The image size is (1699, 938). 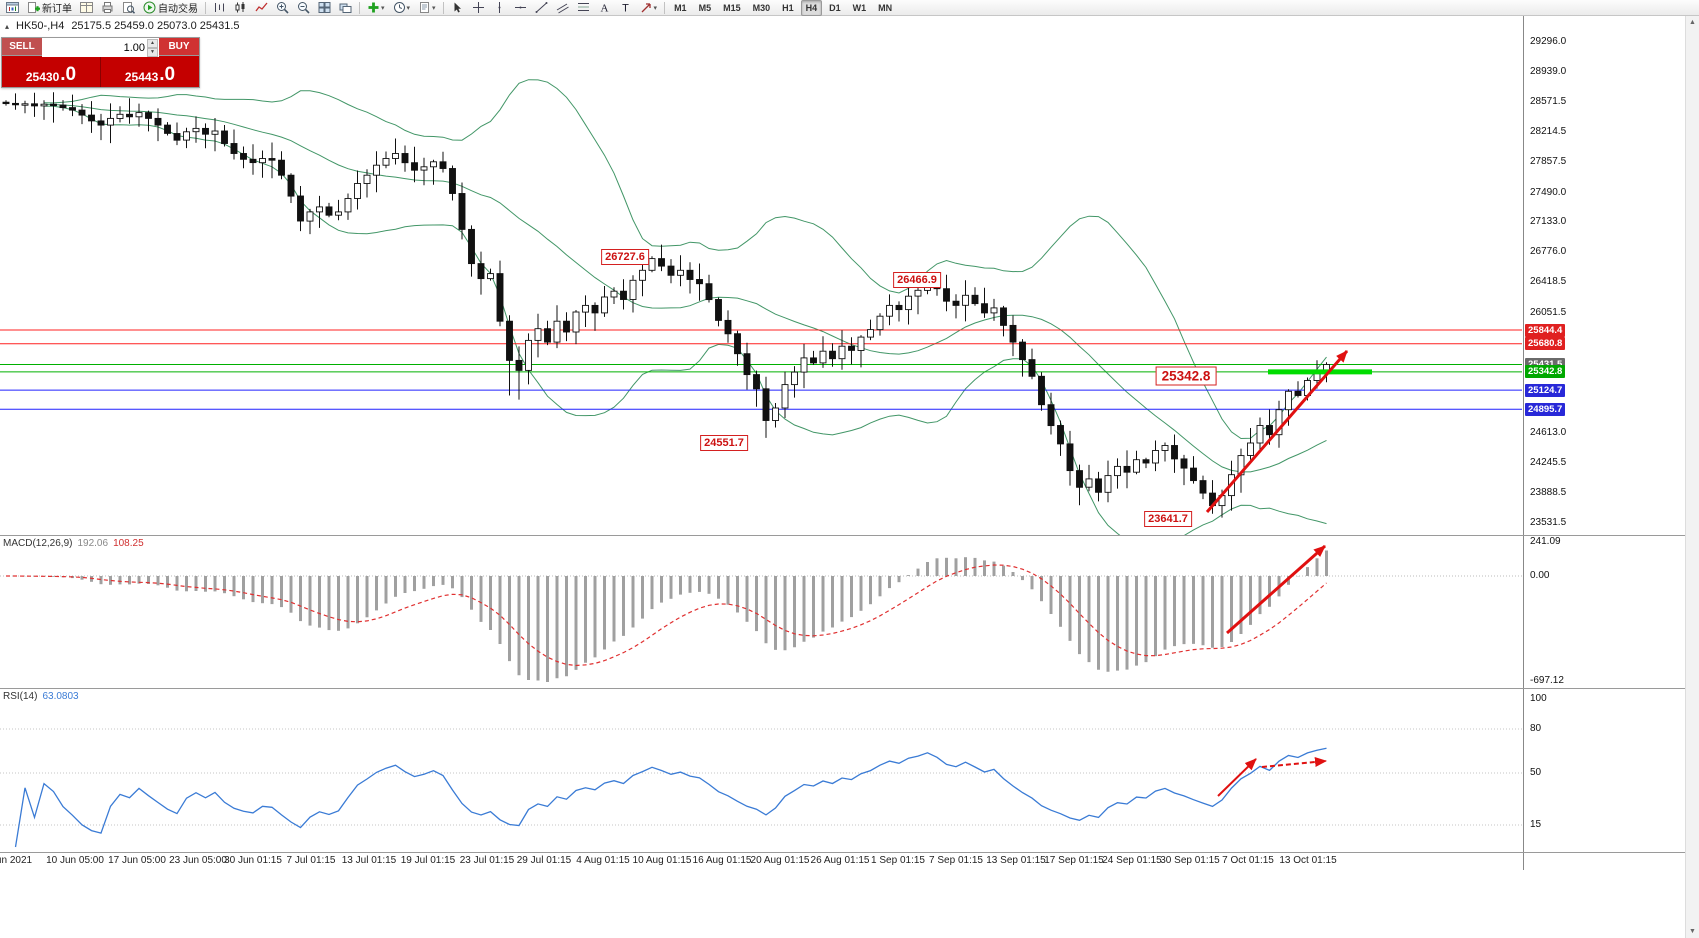 I want to click on trend-arrow, so click(x=1277, y=431).